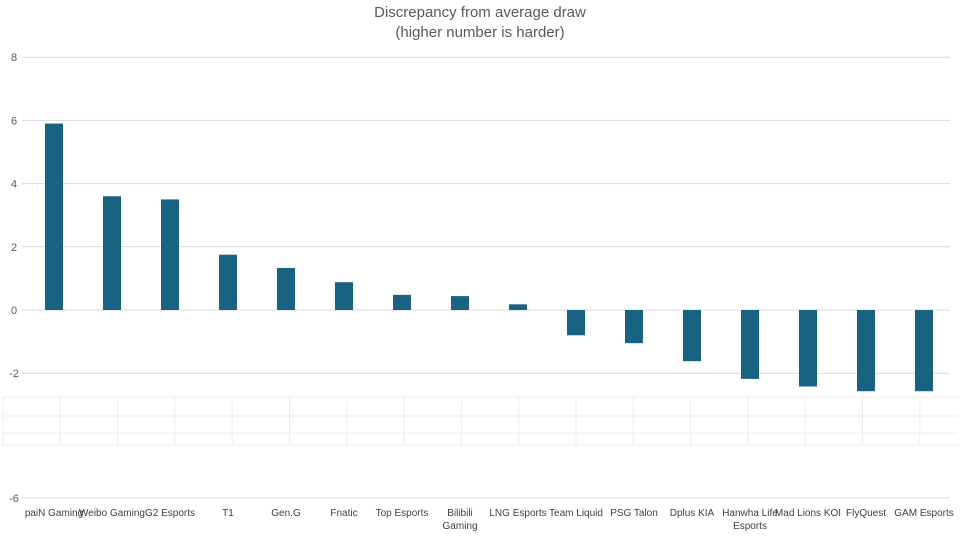  I want to click on chart-title: Discrepancy from average draw, so click(480, 12).